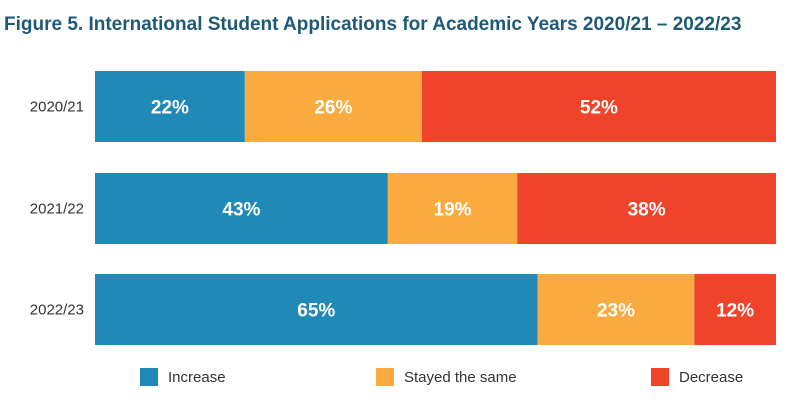 This screenshot has width=798, height=408. Describe the element at coordinates (149, 377) in the screenshot. I see `legend-swatch-increase` at that location.